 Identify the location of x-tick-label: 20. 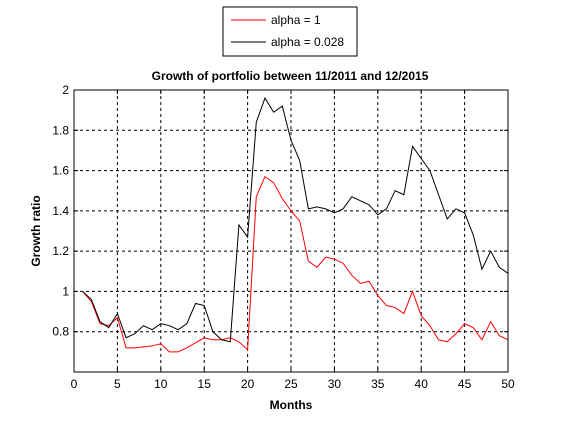
(248, 384).